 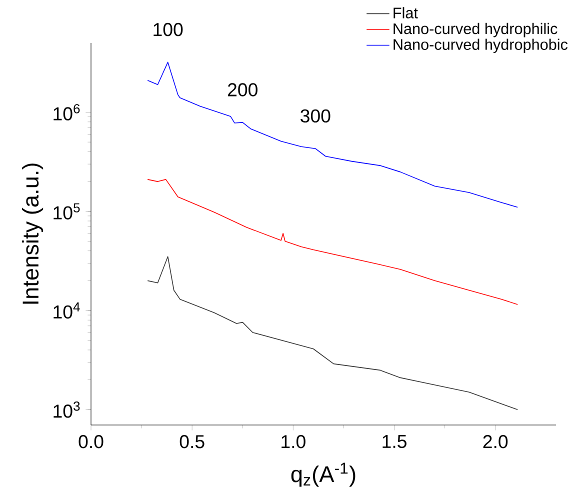 What do you see at coordinates (67, 211) in the screenshot?
I see `y-tick-label: 10$^{5}$` at bounding box center [67, 211].